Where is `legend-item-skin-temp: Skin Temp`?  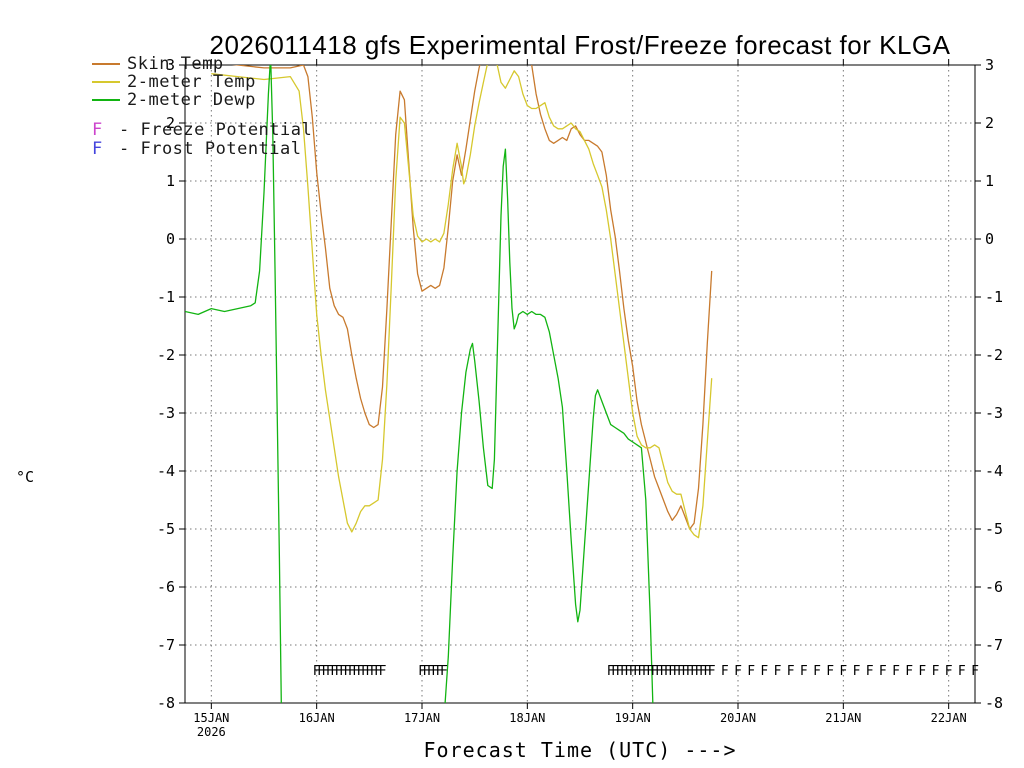
legend-item-skin-temp: Skin Temp is located at coordinates (202, 64).